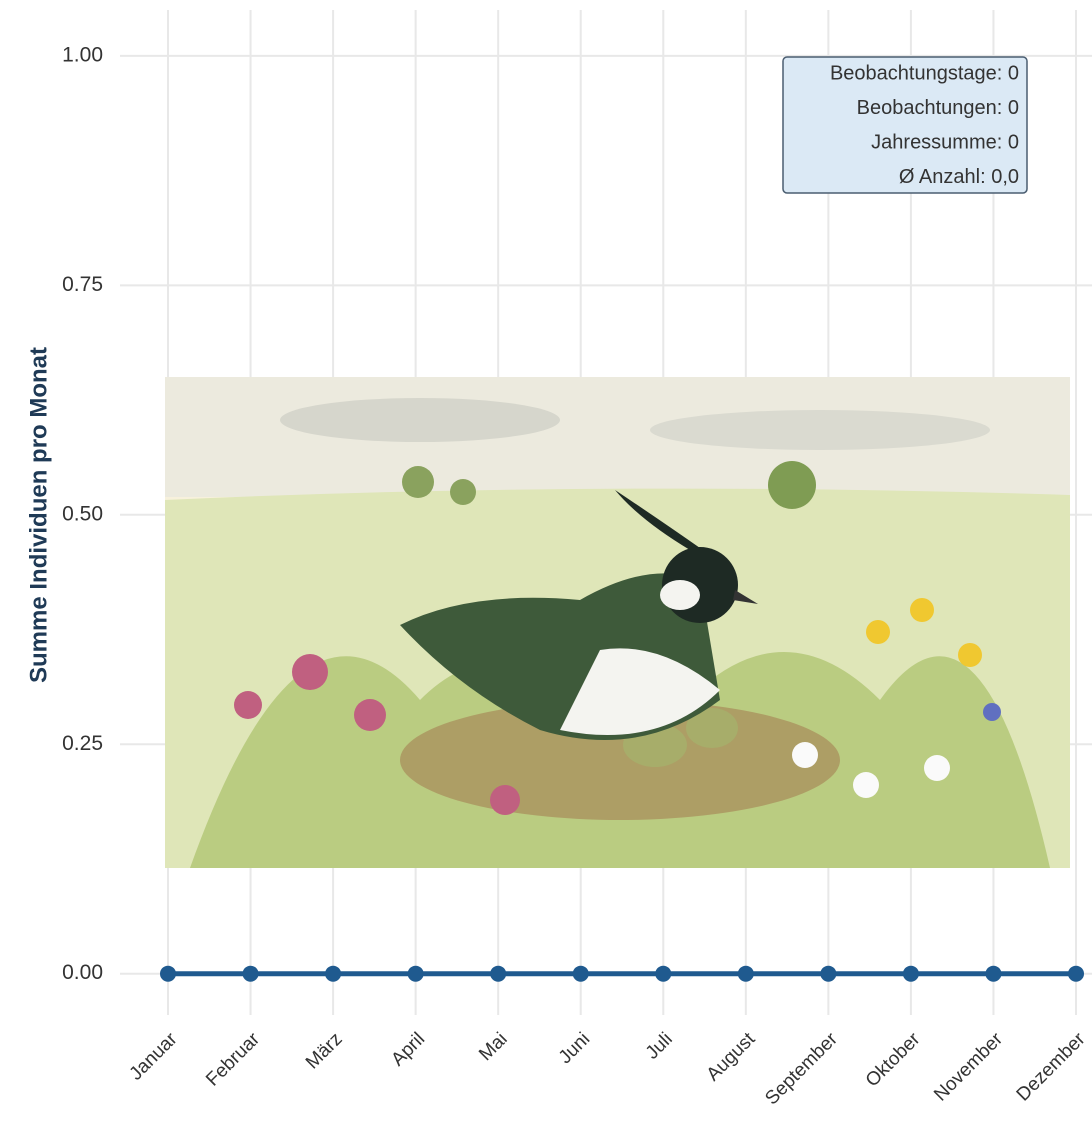 Image resolution: width=1092 pixels, height=1144 pixels. I want to click on info-text: Beobachtungstage: 0, so click(924, 73).